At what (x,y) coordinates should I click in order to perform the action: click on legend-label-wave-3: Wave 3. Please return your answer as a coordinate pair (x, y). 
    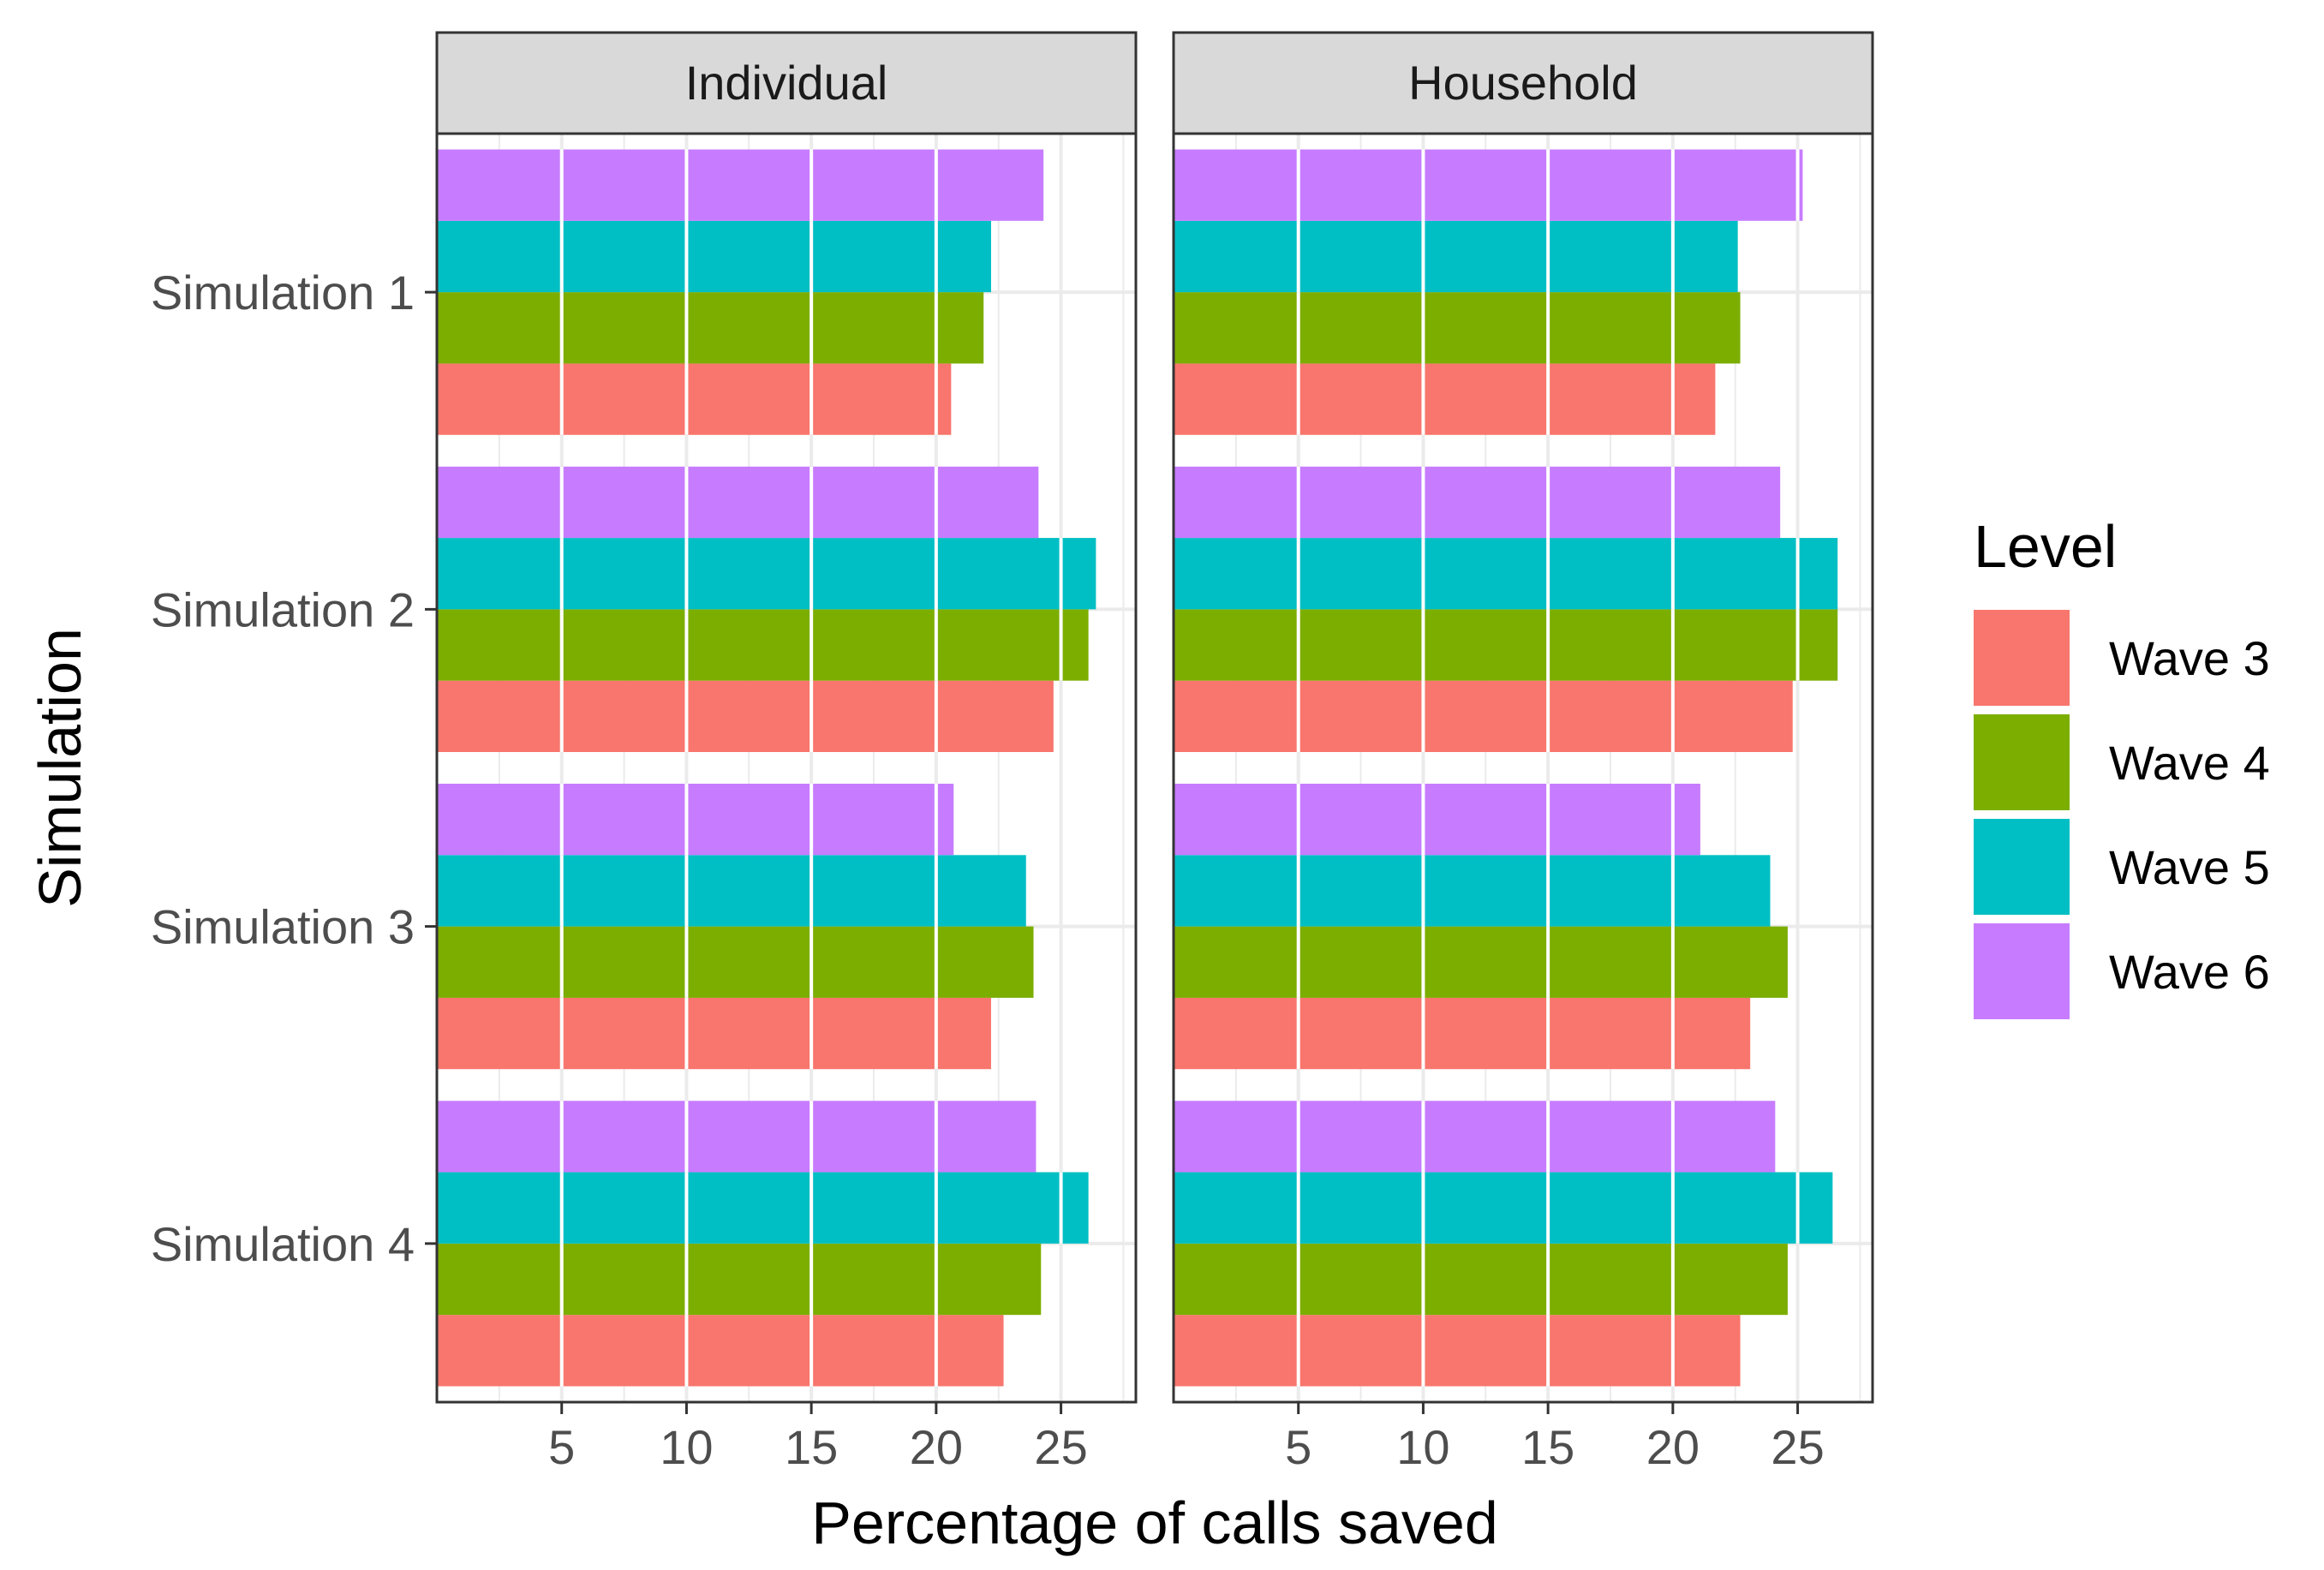
    Looking at the image, I should click on (2189, 658).